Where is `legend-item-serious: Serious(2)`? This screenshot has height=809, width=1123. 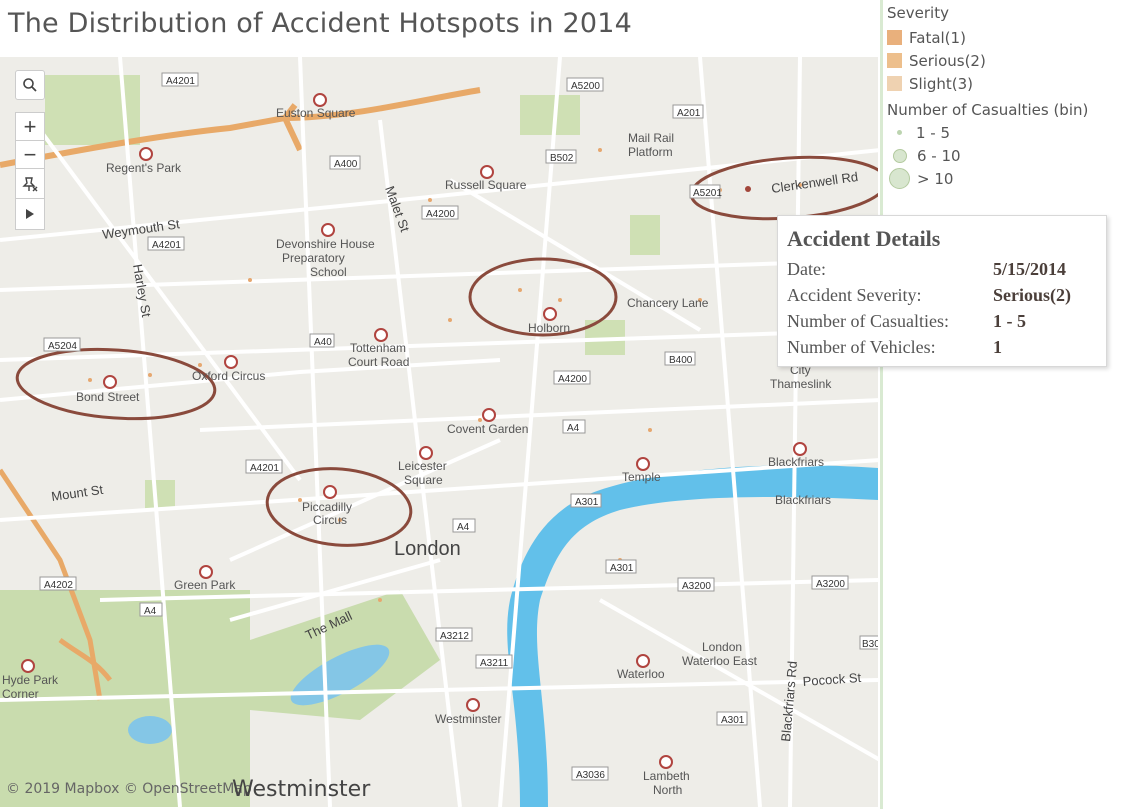
legend-item-serious: Serious(2) is located at coordinates (1003, 60).